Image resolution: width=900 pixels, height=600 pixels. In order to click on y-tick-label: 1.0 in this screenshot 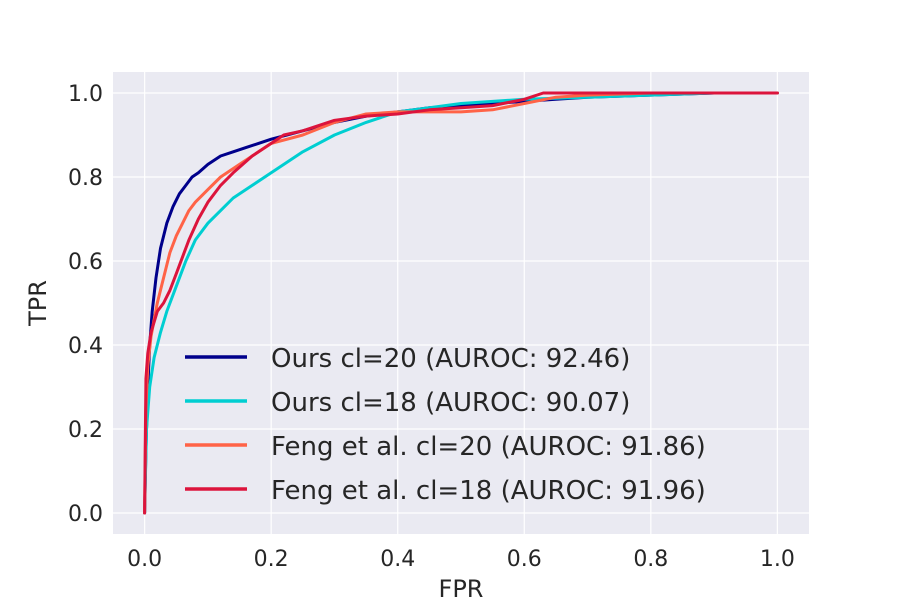, I will do `click(85, 94)`.